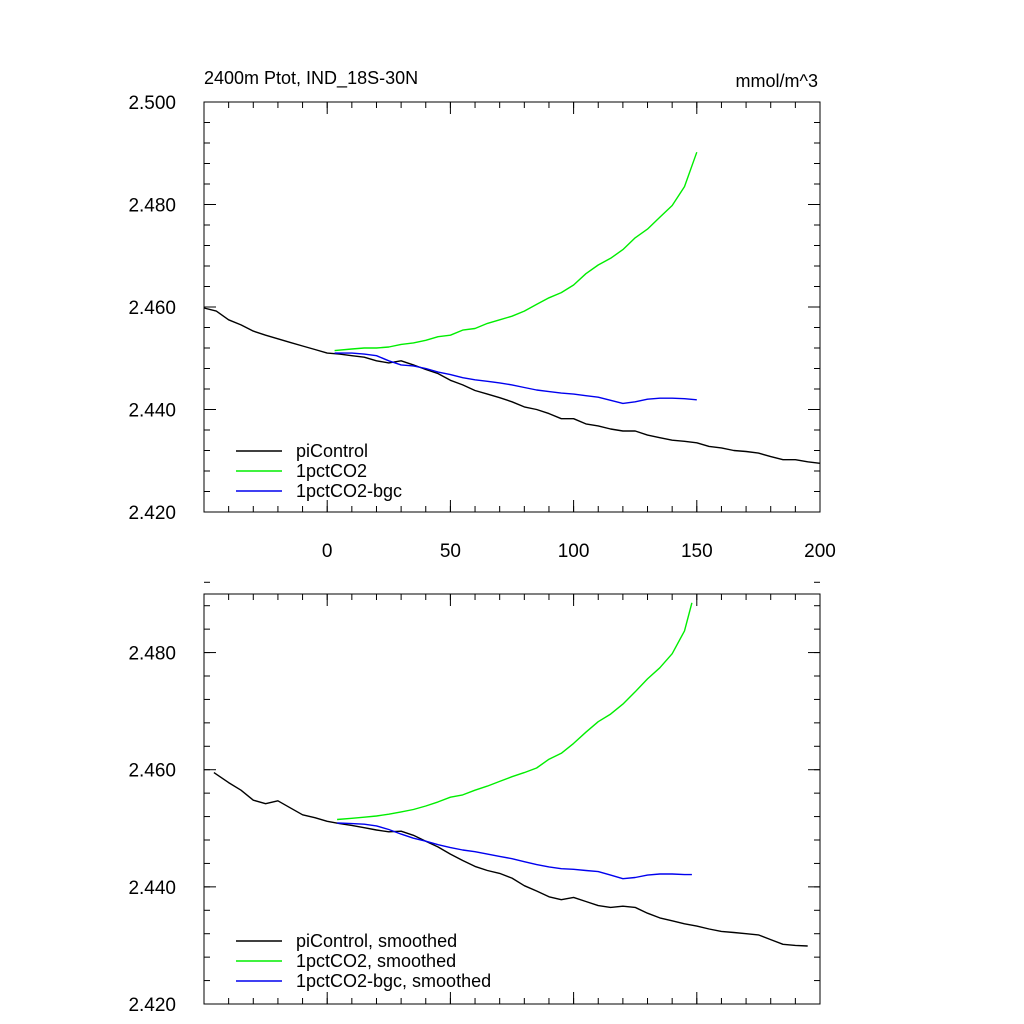  I want to click on x-tick-label: 0, so click(327, 551).